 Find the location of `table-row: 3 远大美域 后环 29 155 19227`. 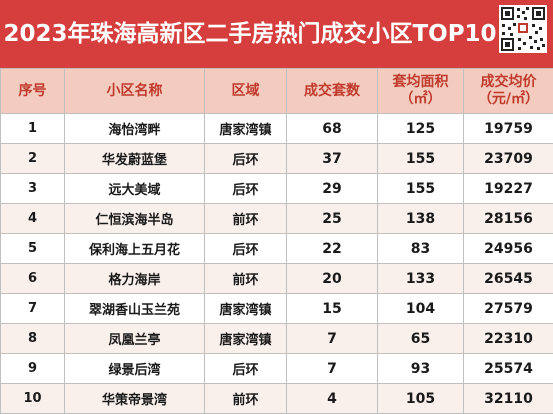

table-row: 3 远大美域 后环 29 155 19227 is located at coordinates (277, 189).